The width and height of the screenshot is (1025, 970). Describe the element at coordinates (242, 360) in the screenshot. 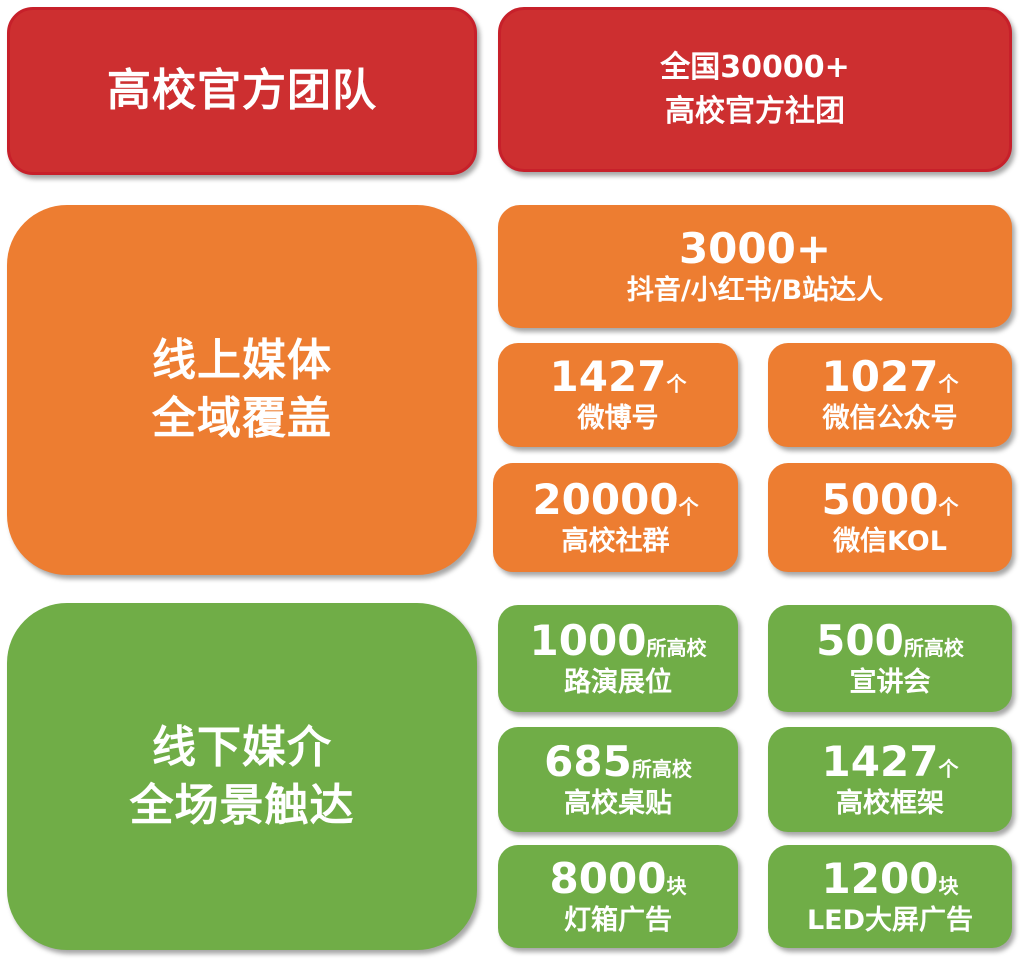

I see `online-title-line1: 线上媒体` at that location.